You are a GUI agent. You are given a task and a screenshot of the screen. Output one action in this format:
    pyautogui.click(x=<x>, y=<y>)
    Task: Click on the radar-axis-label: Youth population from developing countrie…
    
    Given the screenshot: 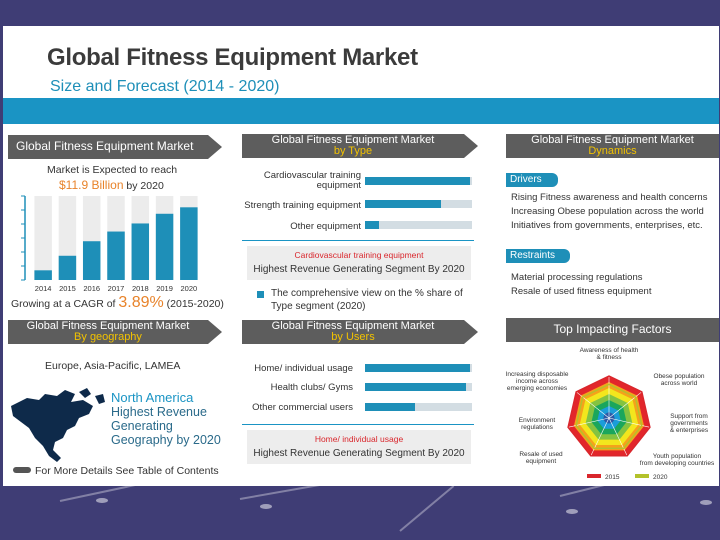 What is the action you would take?
    pyautogui.click(x=677, y=460)
    